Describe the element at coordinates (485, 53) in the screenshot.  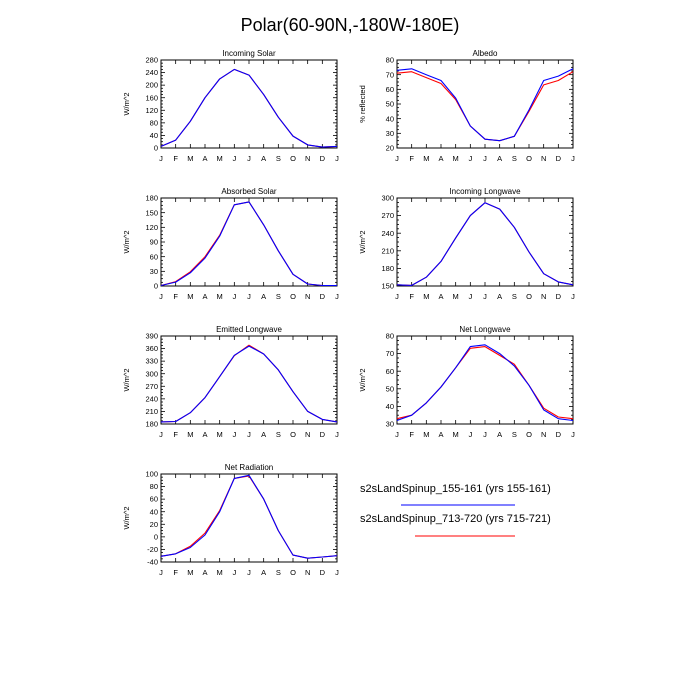
I see `panel-title: Albedo` at that location.